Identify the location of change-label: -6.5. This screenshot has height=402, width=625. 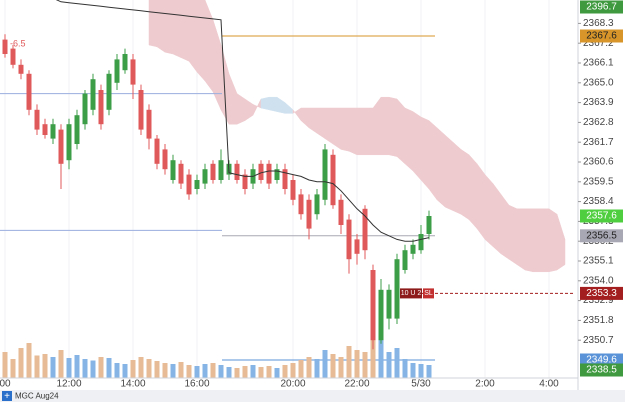
(18, 43).